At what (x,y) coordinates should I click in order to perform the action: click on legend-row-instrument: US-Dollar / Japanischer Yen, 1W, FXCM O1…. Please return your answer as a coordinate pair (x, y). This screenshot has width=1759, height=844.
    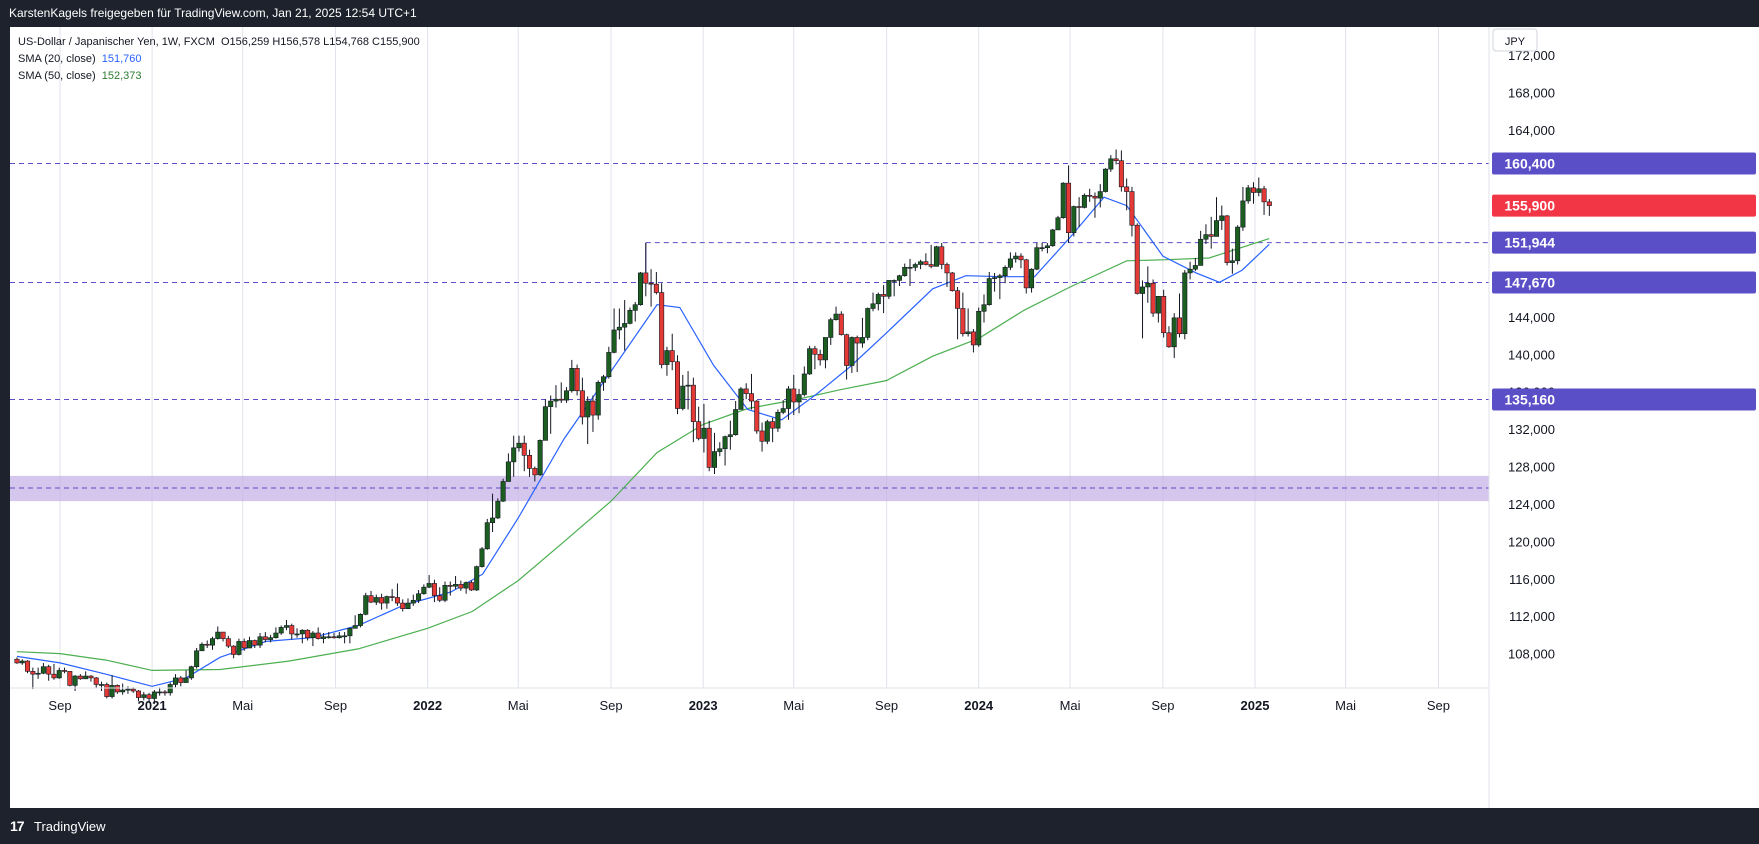
    Looking at the image, I should click on (219, 42).